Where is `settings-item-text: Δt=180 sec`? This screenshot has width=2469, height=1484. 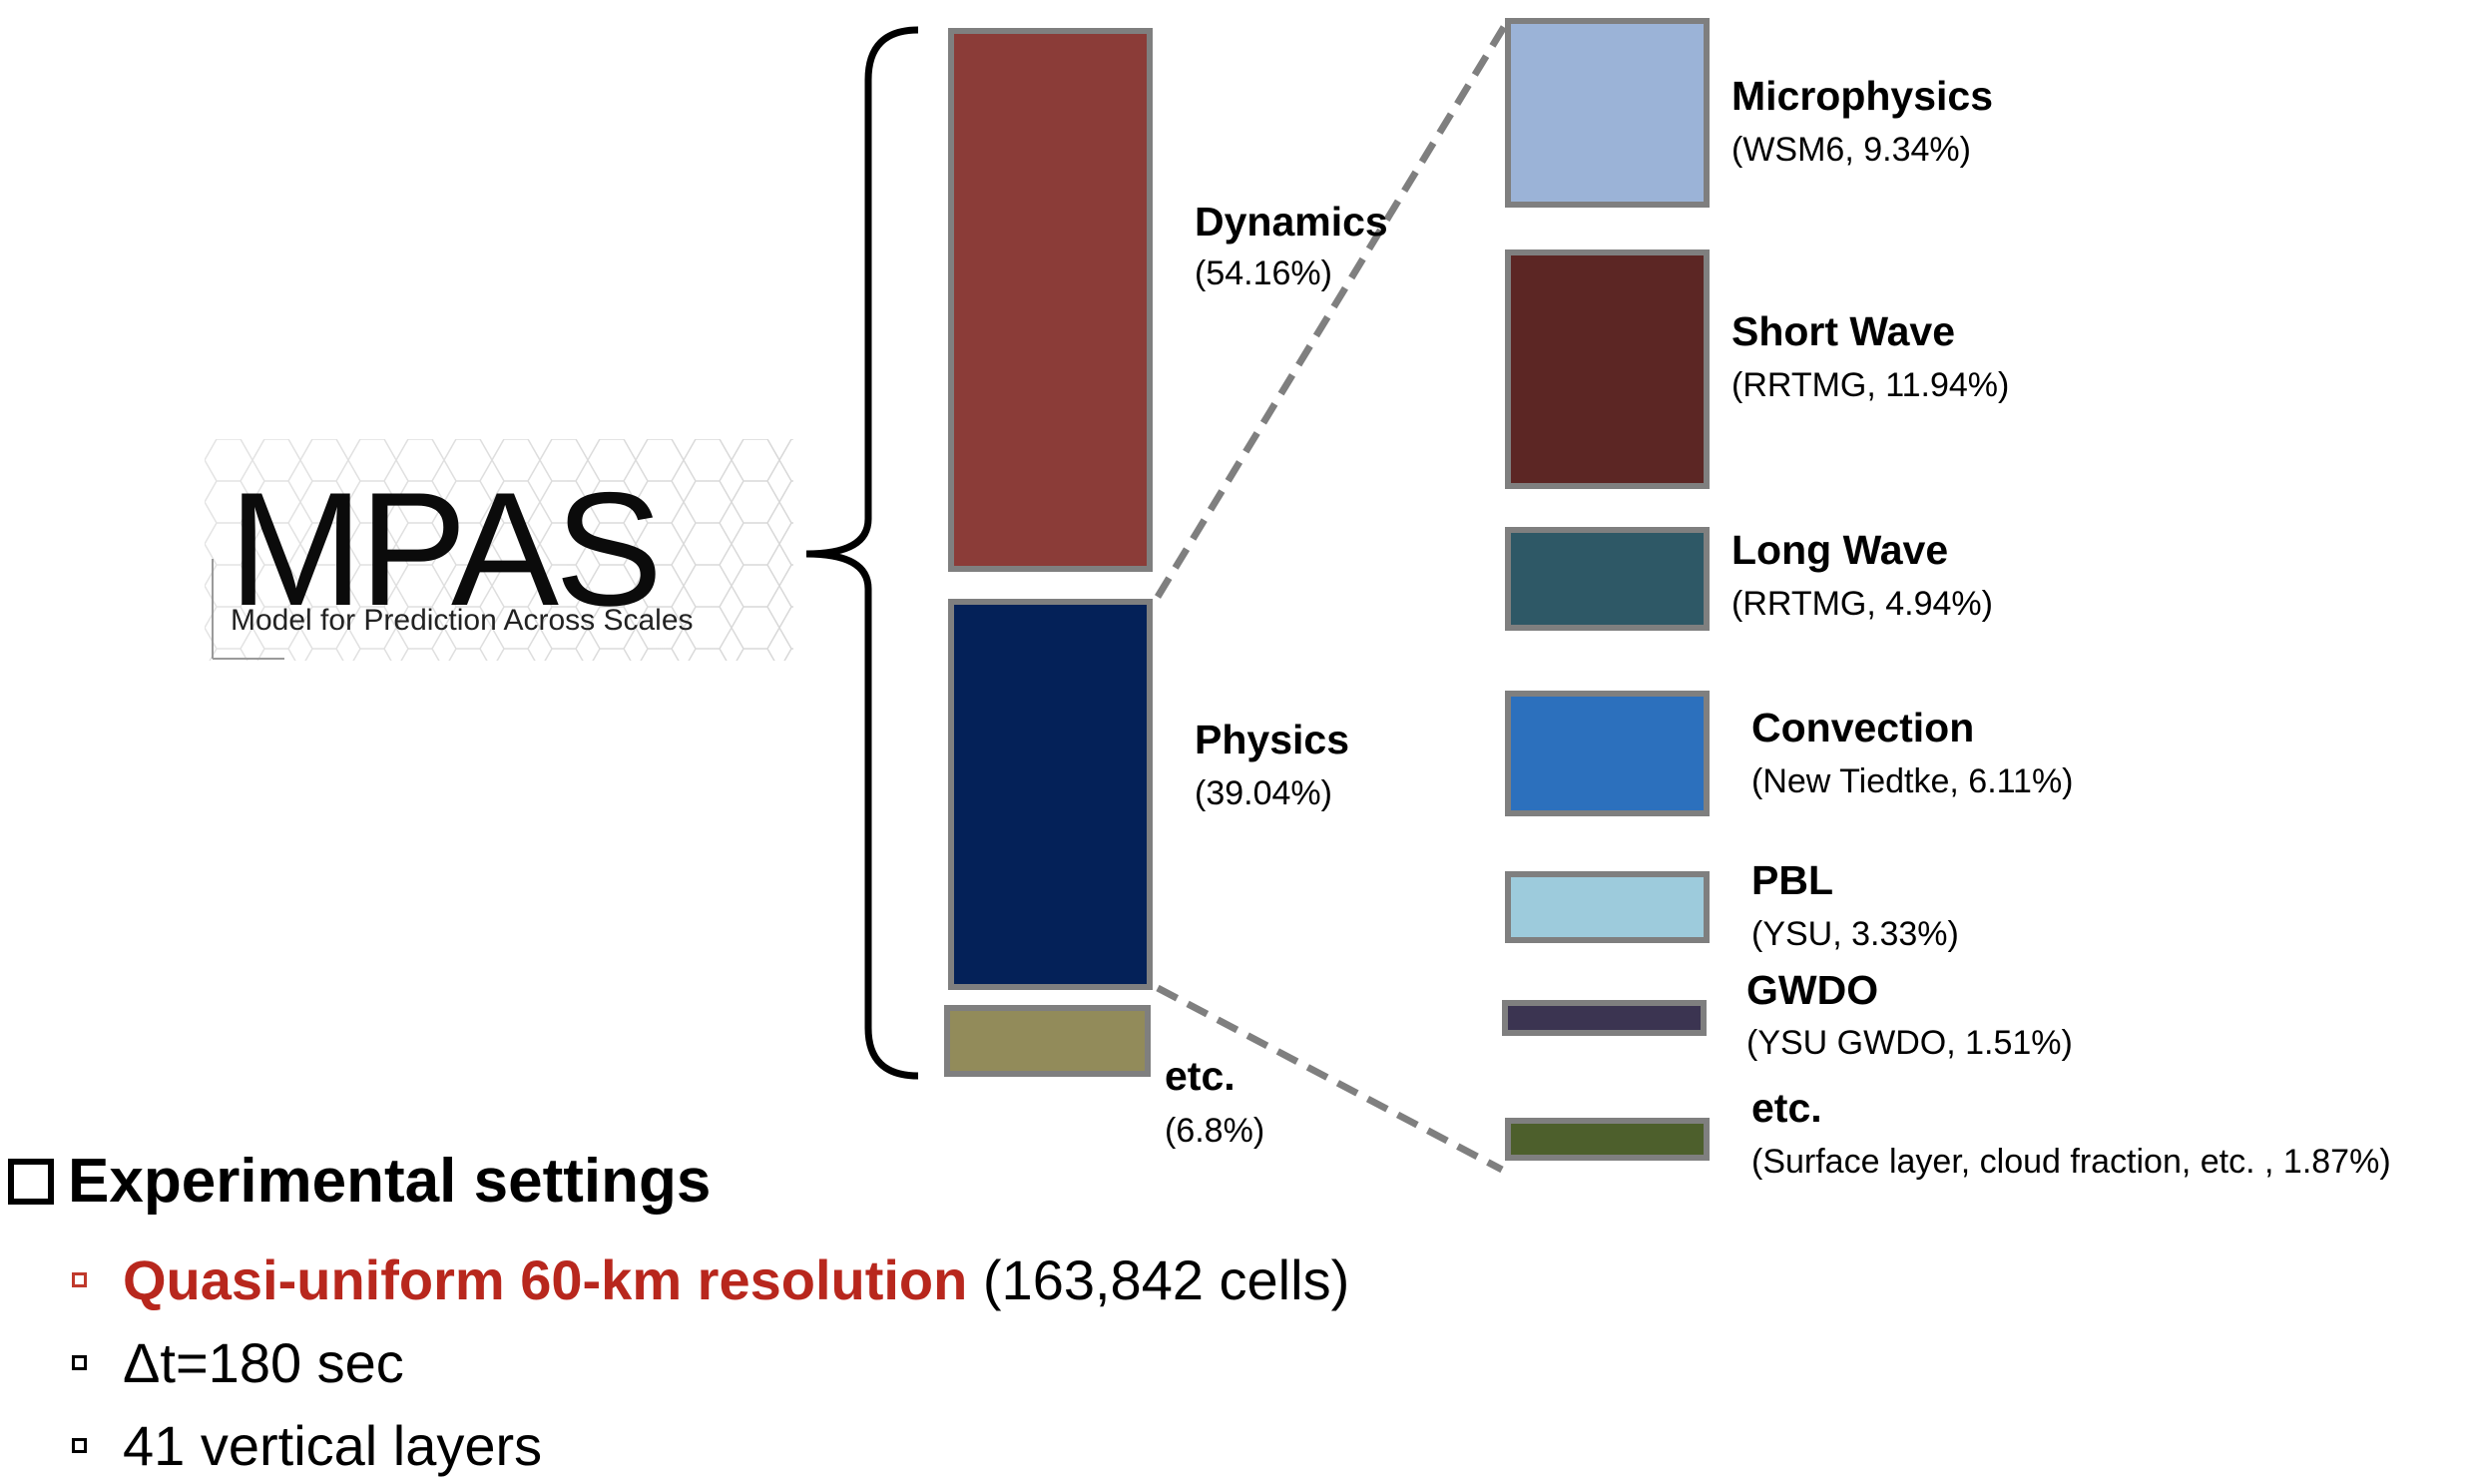
settings-item-text: Δt=180 sec is located at coordinates (264, 1362).